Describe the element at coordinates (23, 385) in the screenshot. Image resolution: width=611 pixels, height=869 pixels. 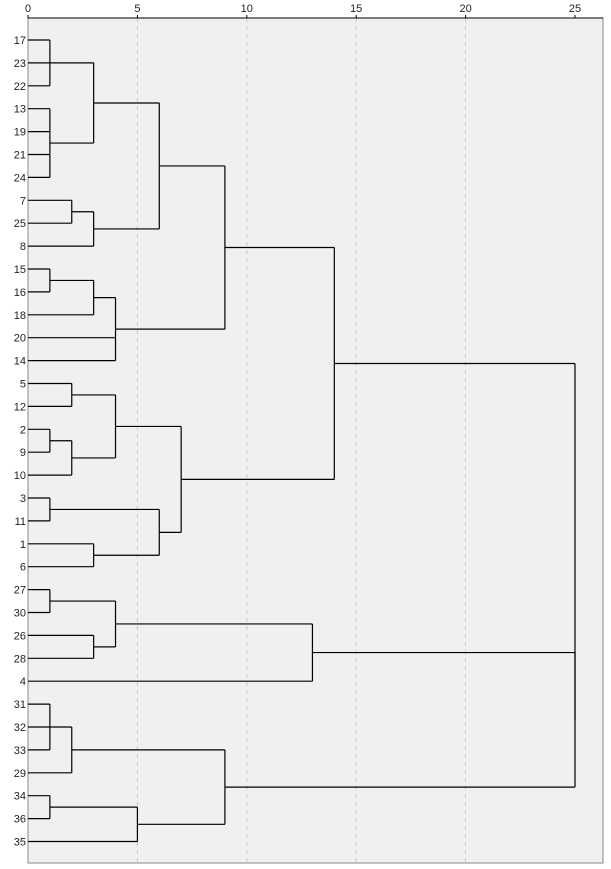
I see `leaf-label: 5` at that location.